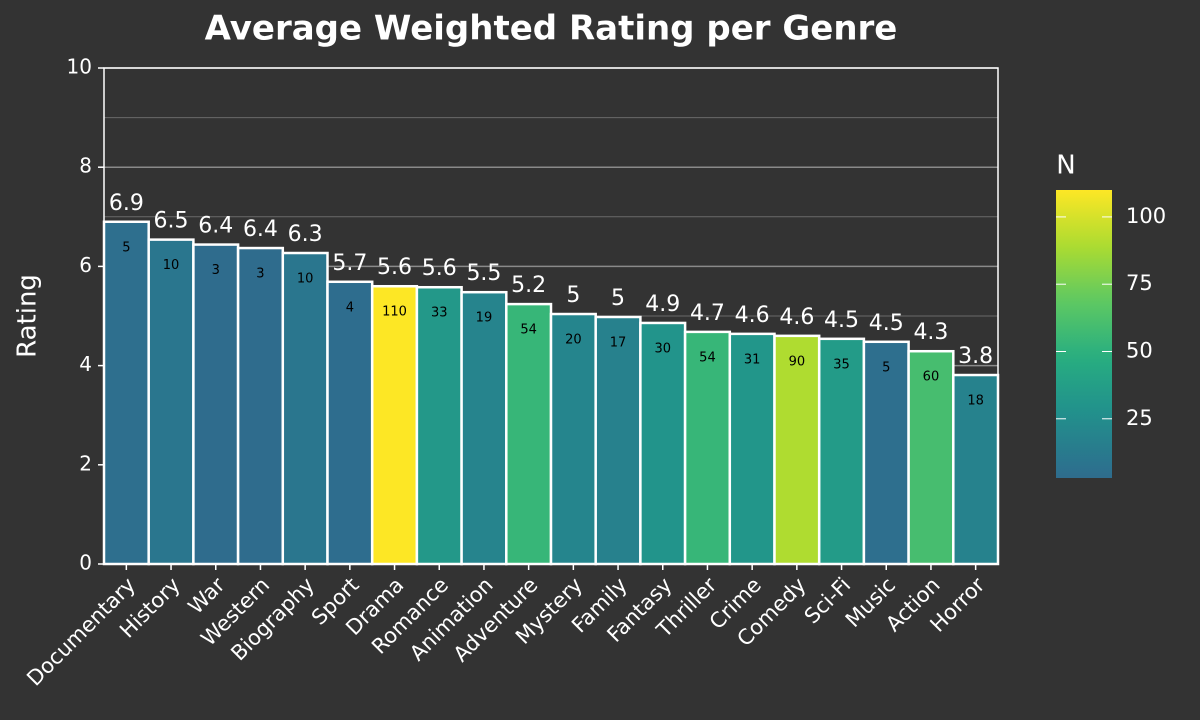  What do you see at coordinates (28, 316) in the screenshot?
I see `y-axis-label: Rating` at bounding box center [28, 316].